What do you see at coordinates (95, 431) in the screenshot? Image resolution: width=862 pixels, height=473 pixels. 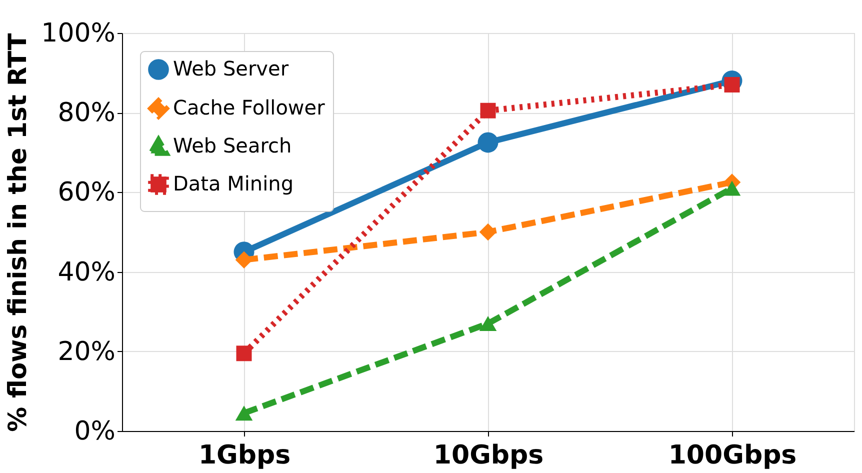 I see `y-tick-label: 0%` at bounding box center [95, 431].